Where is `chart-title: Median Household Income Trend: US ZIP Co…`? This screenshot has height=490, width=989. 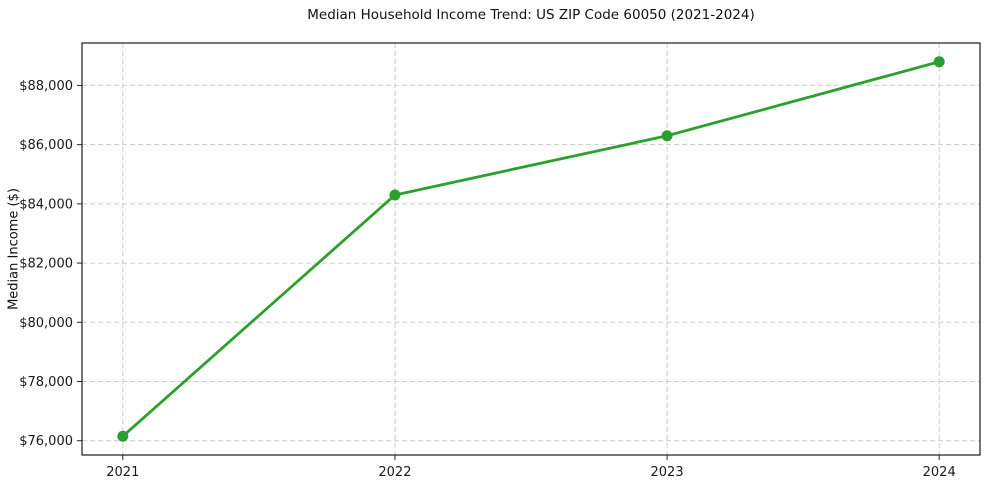 chart-title: Median Household Income Trend: US ZIP Co… is located at coordinates (531, 15).